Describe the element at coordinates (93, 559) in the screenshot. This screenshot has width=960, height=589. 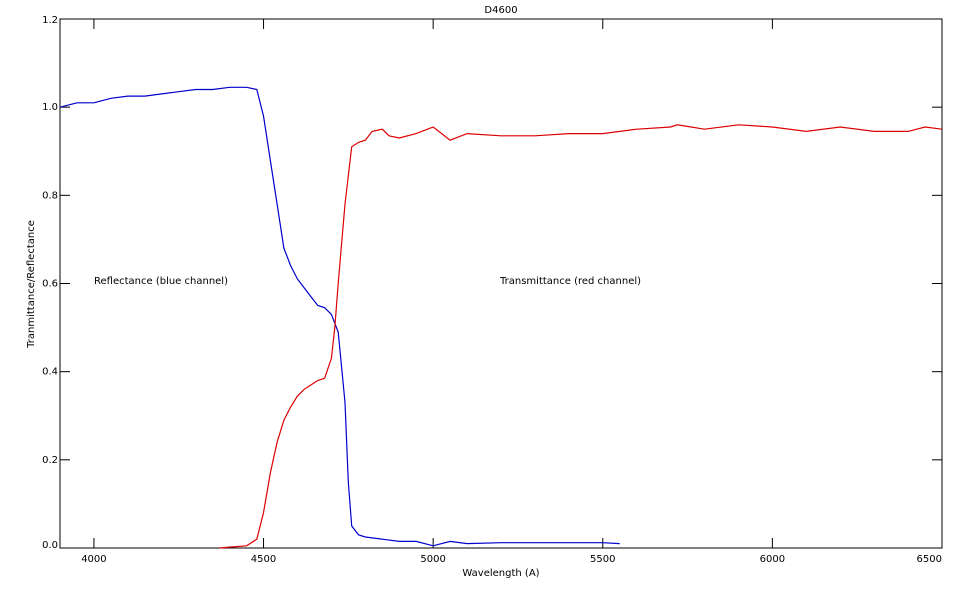
I see `x-tick-label: 4000` at that location.